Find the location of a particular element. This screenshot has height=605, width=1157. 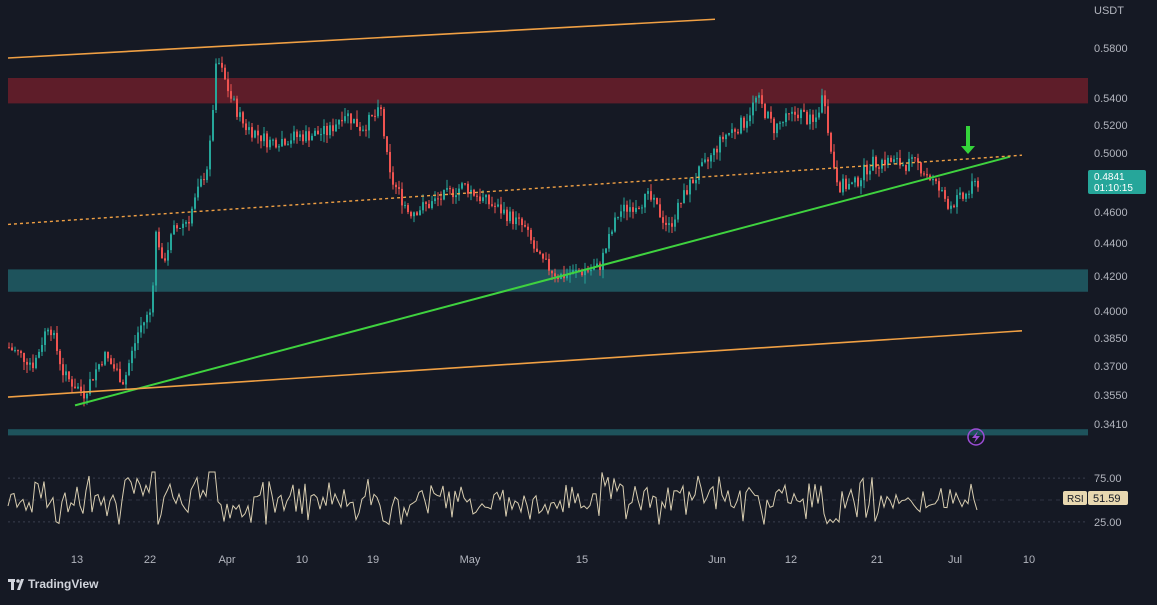

time-tick-label: Jul is located at coordinates (955, 560).